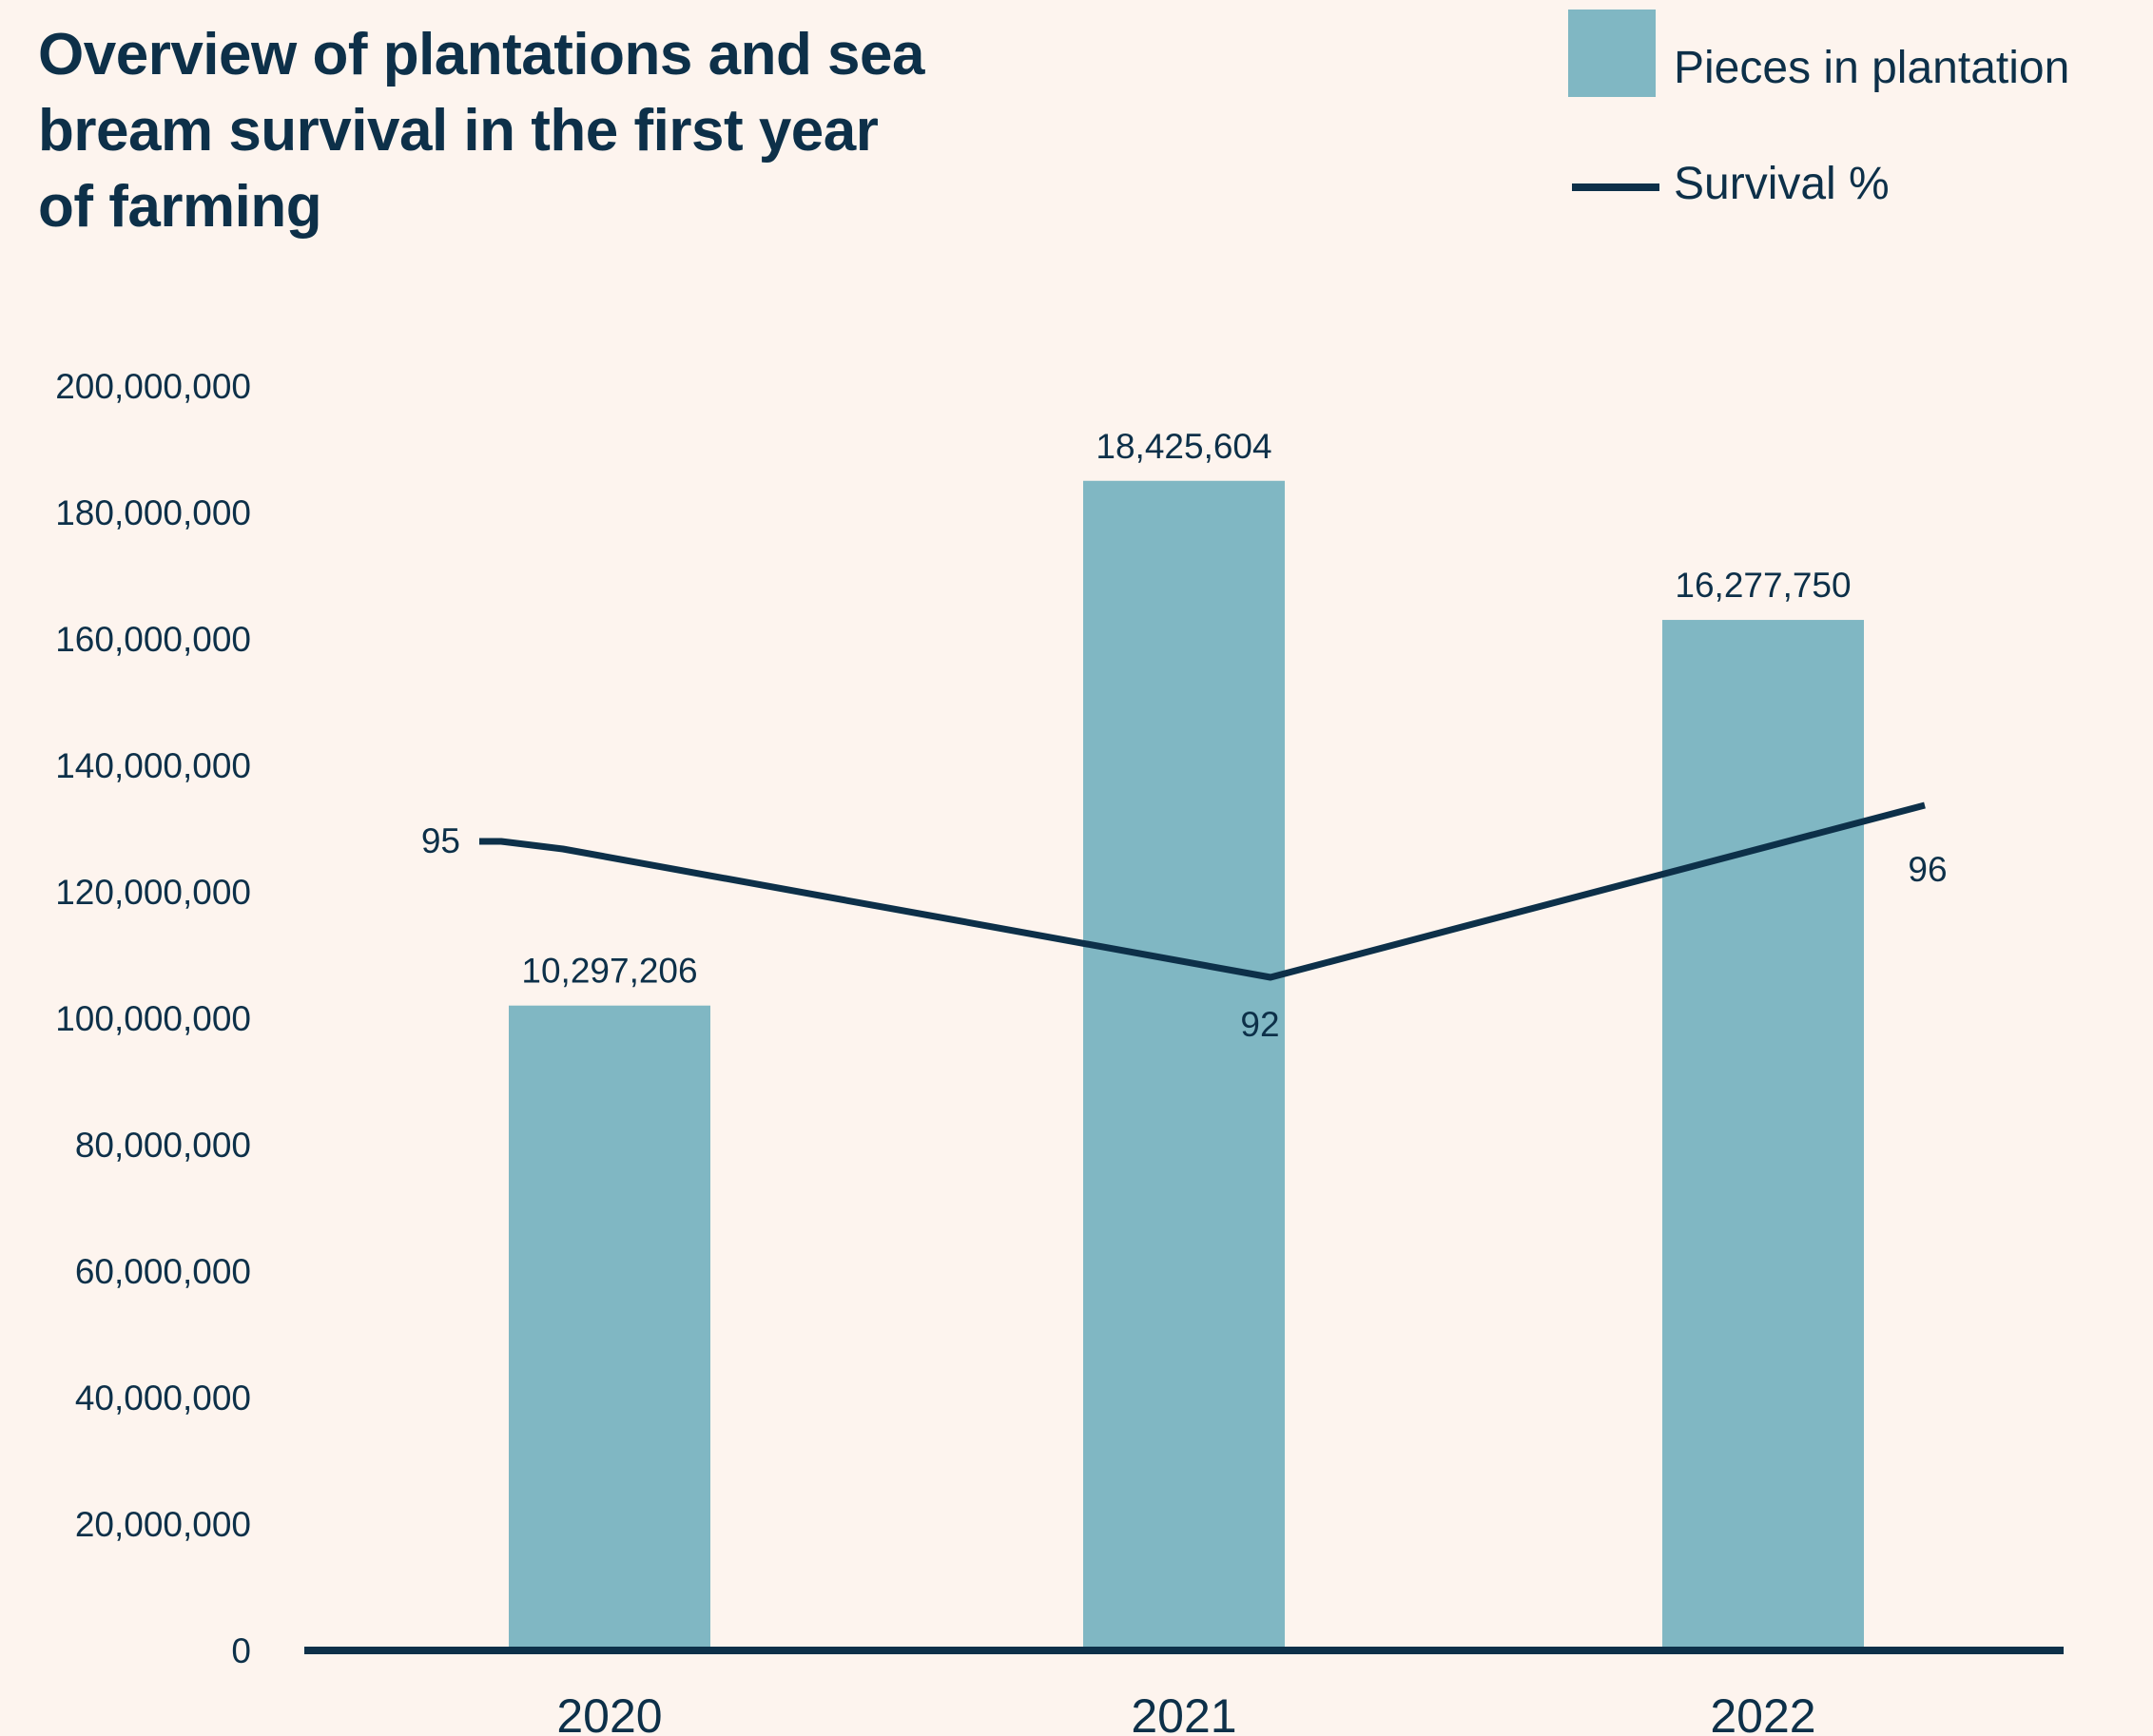 The width and height of the screenshot is (2153, 1736). Describe the element at coordinates (163, 1146) in the screenshot. I see `y-tick-label: 80,000,000` at that location.